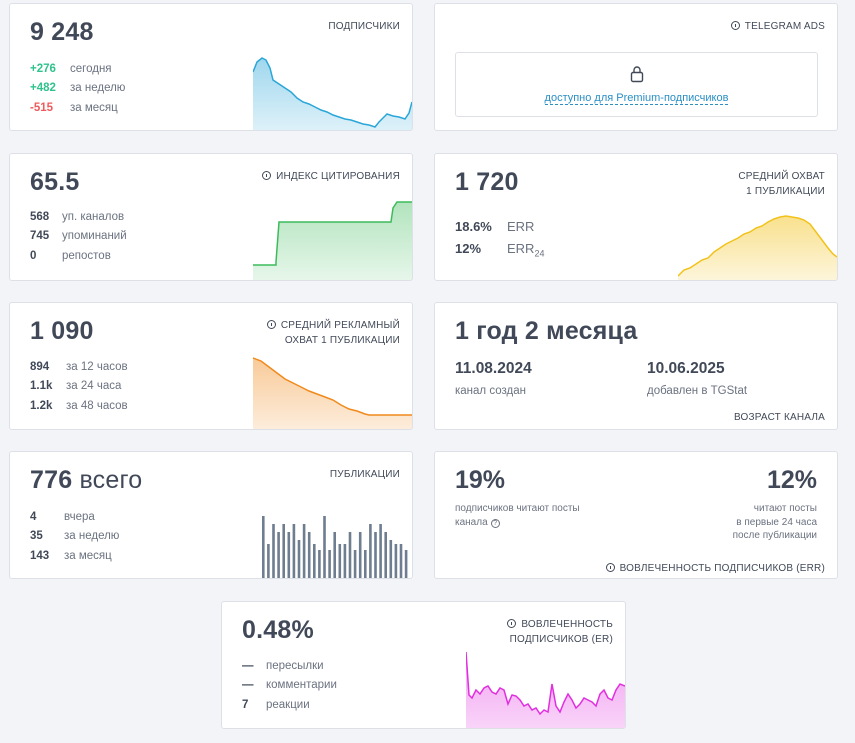 The width and height of the screenshot is (855, 743). What do you see at coordinates (79, 405) in the screenshot?
I see `stat-row: 1.2k за 48 часов` at bounding box center [79, 405].